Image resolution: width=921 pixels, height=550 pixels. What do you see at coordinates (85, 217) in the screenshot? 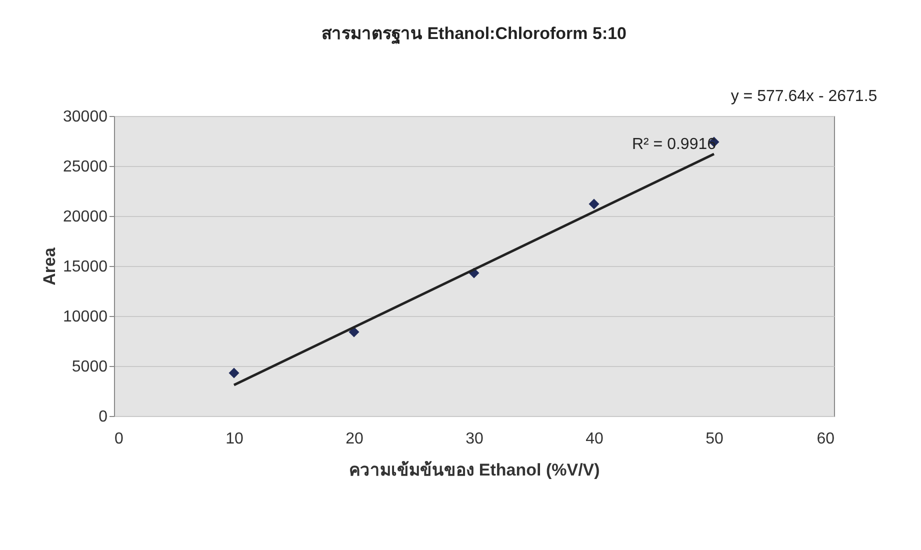
I see `y-tick-label: 20000` at bounding box center [85, 217].